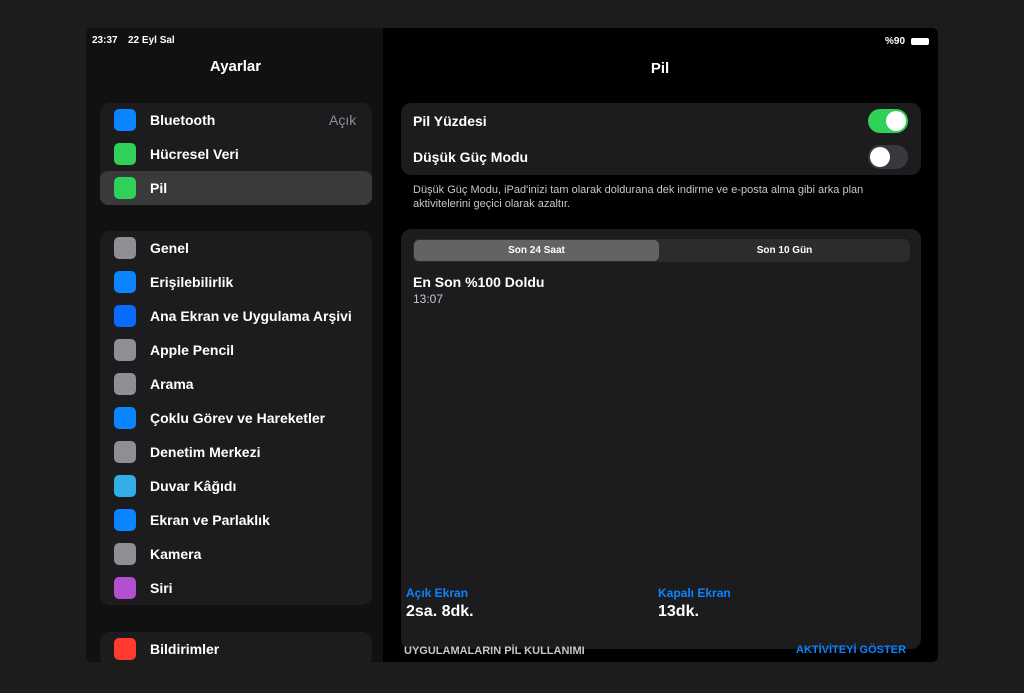  What do you see at coordinates (192, 282) in the screenshot?
I see `sidebar-label: Erişilebilirlik` at bounding box center [192, 282].